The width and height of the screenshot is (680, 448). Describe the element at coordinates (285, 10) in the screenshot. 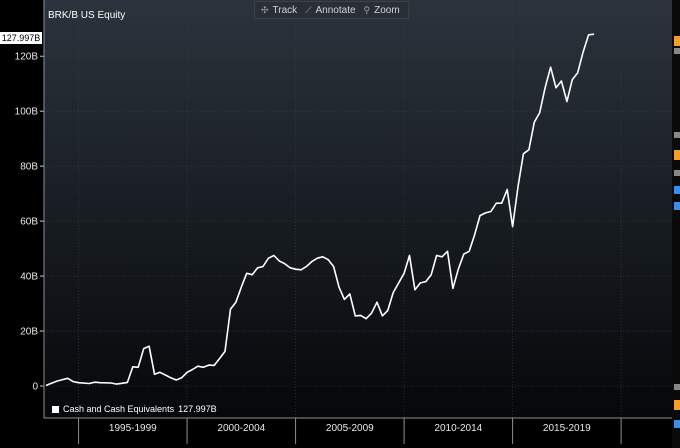

I see `track-label: Track` at that location.